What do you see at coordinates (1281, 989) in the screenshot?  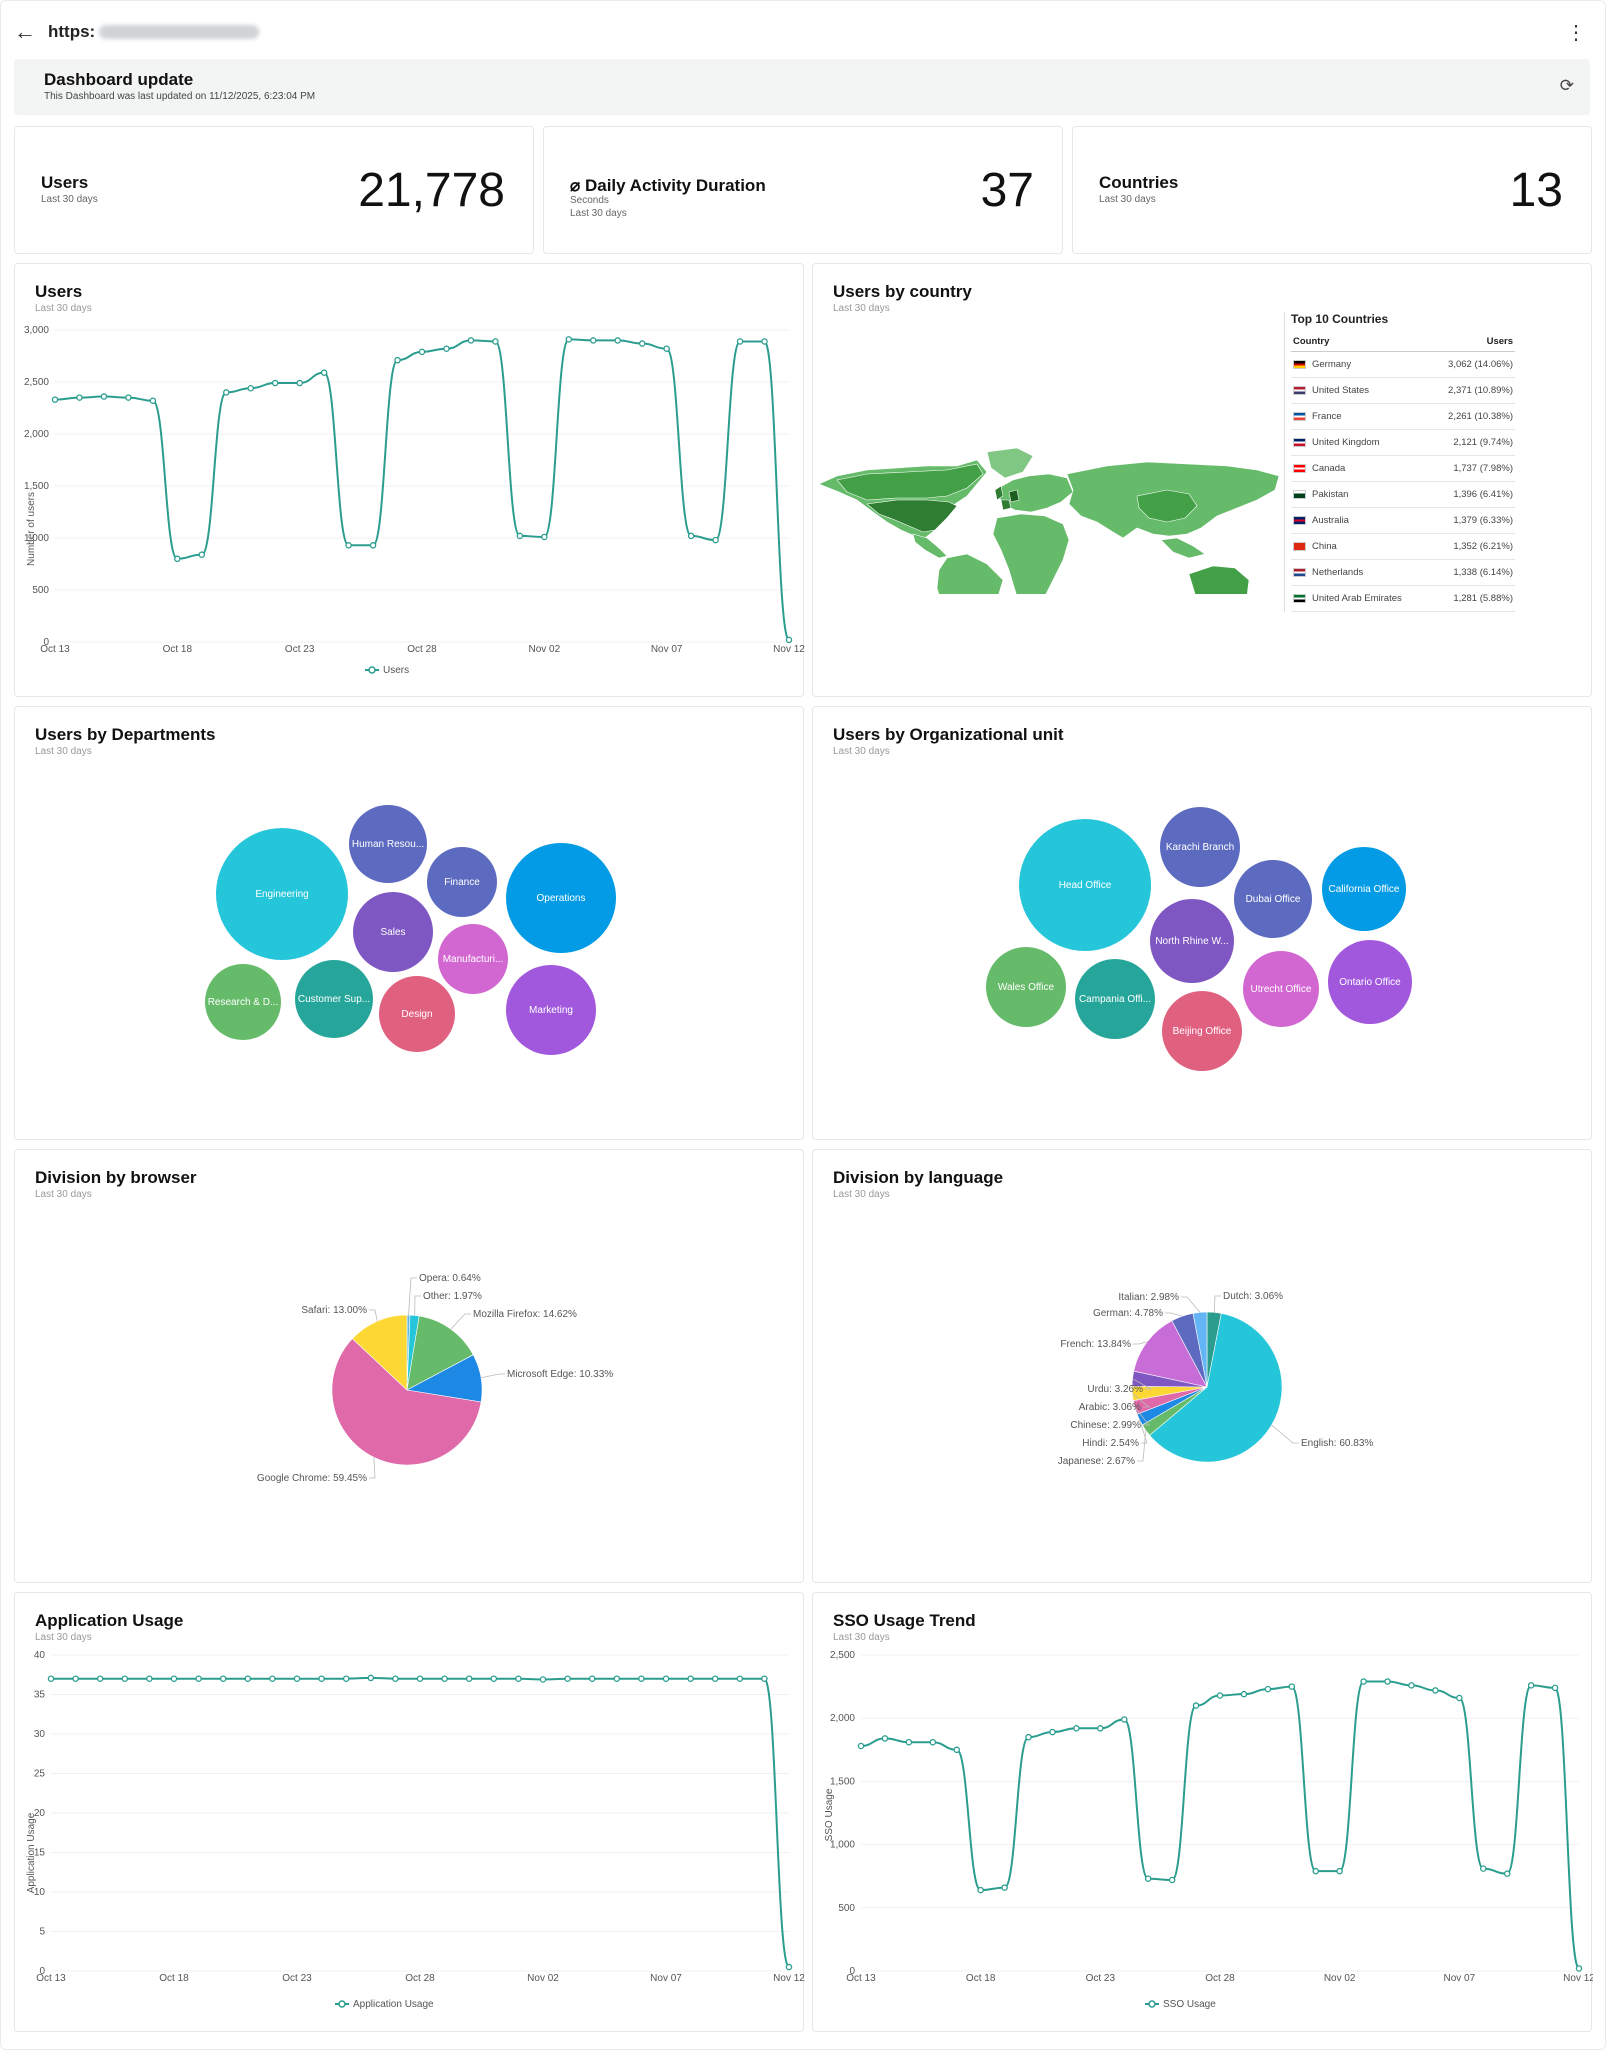 I see `org-bubble: Utrecht Office` at bounding box center [1281, 989].